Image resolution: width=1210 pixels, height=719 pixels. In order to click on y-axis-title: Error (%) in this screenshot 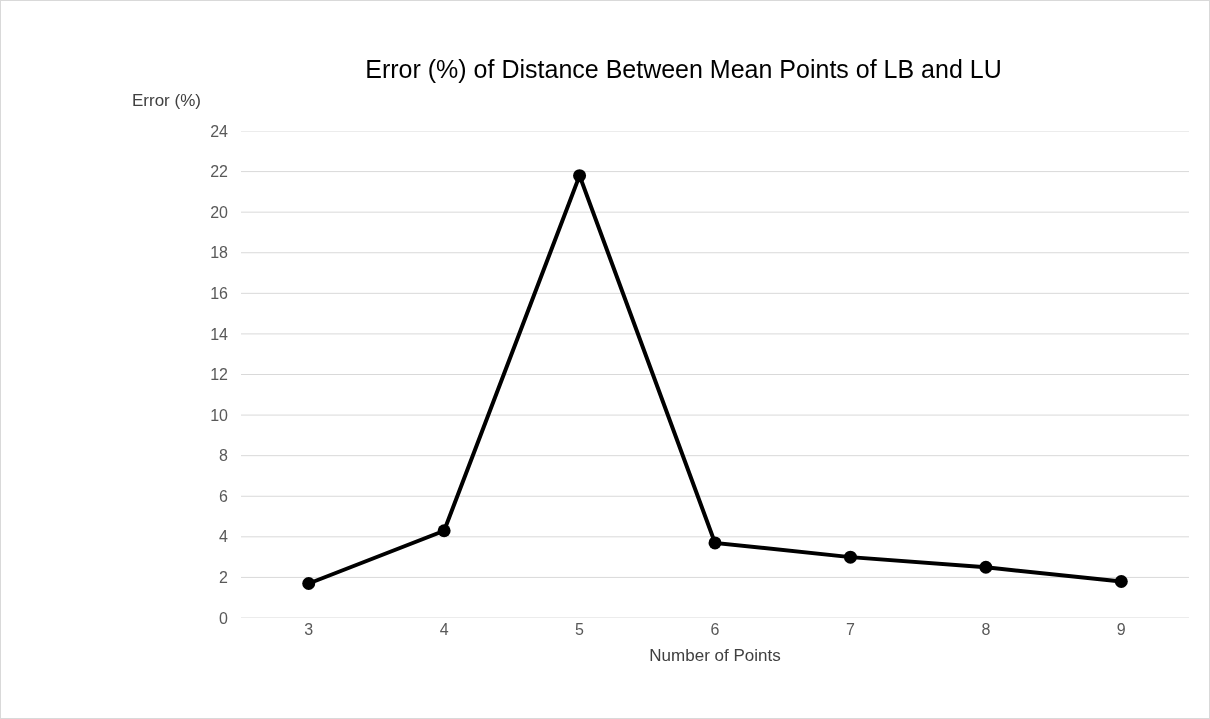, I will do `click(166, 100)`.